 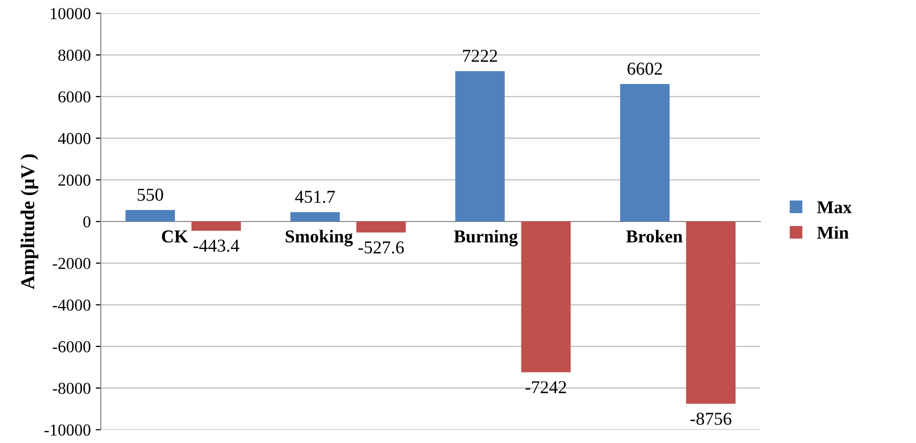 I want to click on y-tick-label: -4000, so click(x=71, y=305).